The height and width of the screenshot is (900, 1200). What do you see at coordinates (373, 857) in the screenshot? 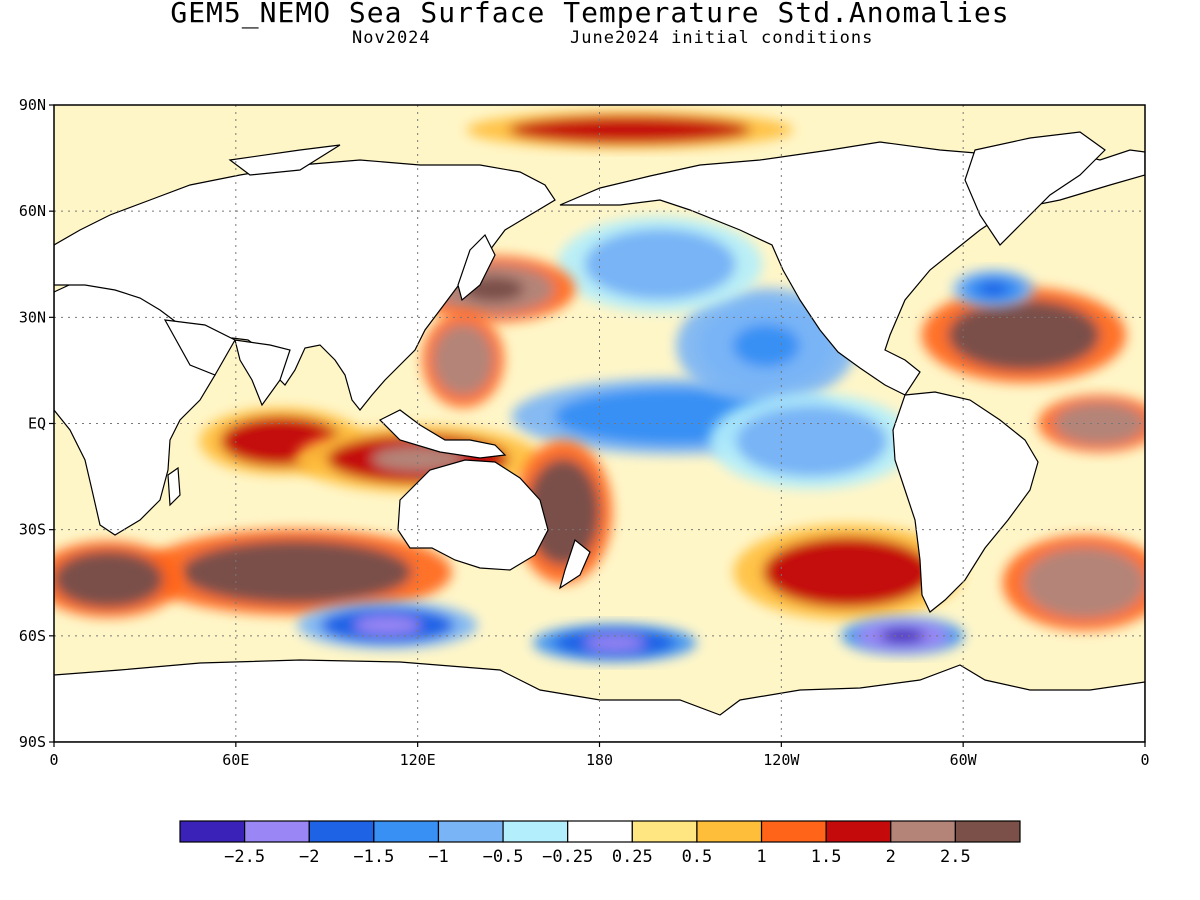
I see `colorbar-label: −1.5` at bounding box center [373, 857].